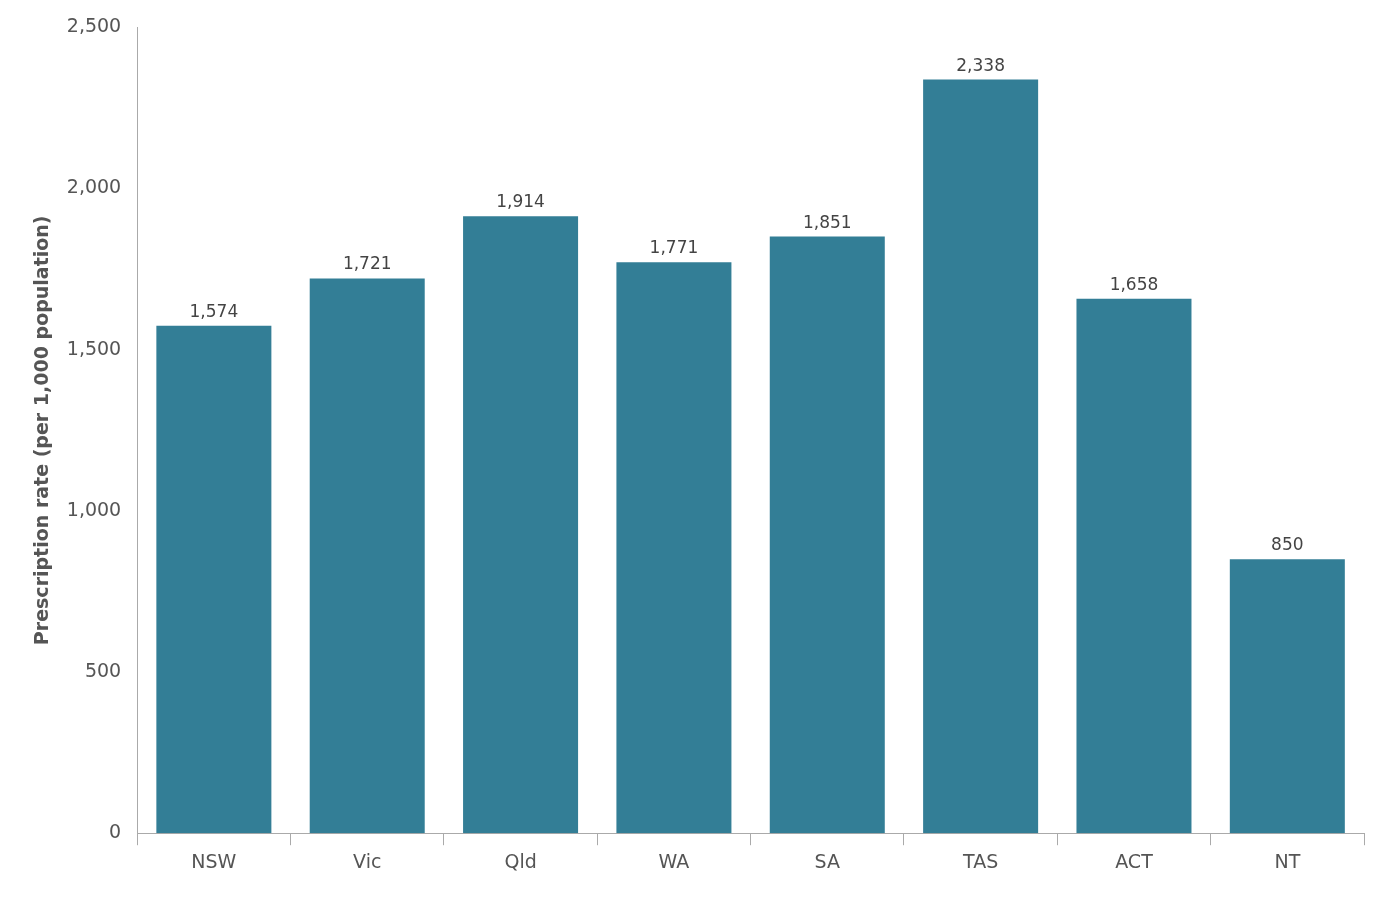  Describe the element at coordinates (1287, 860) in the screenshot. I see `x-tick-label: NT` at that location.